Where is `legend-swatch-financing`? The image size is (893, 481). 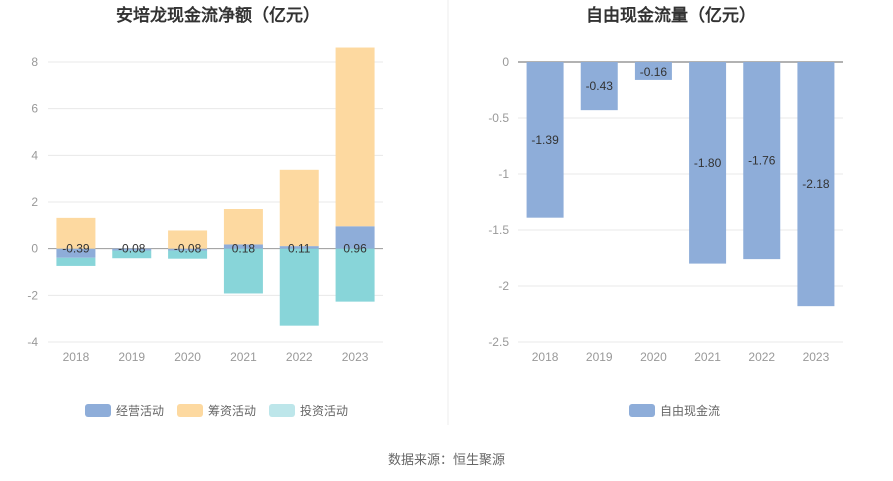 legend-swatch-financing is located at coordinates (190, 410).